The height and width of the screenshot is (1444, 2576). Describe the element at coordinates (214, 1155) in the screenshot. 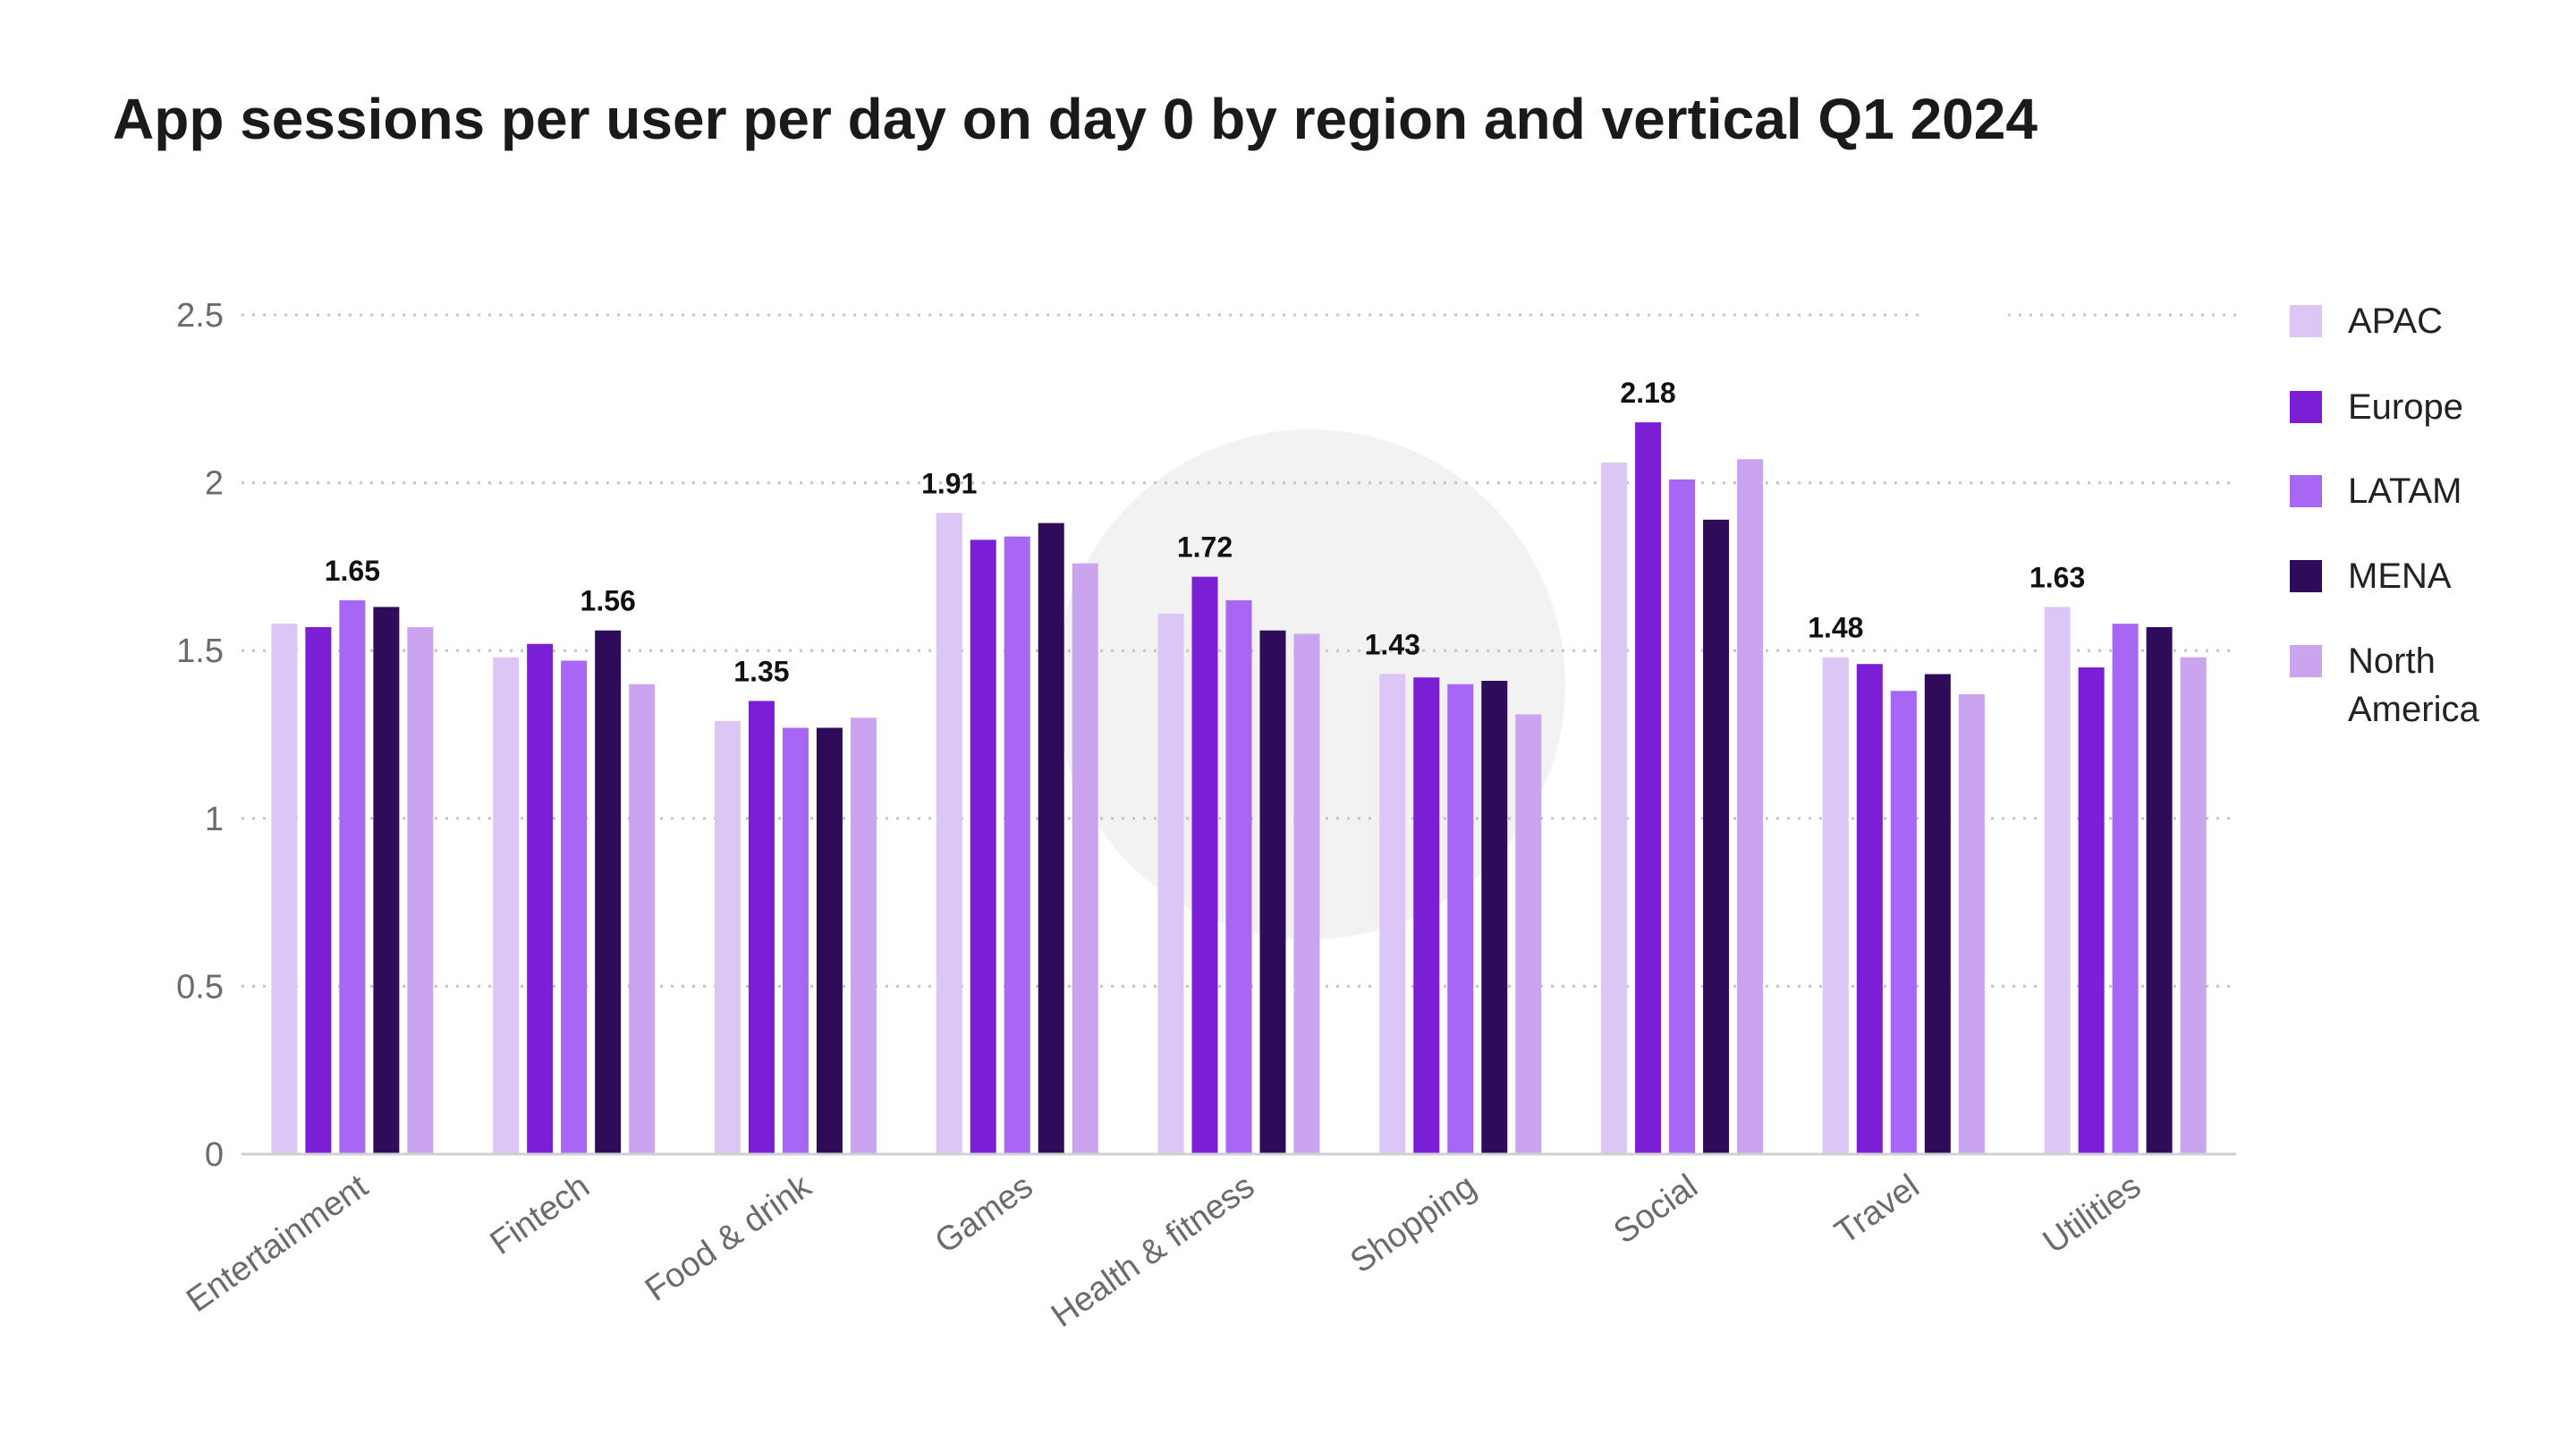

I see `y-tick-label: 0` at that location.